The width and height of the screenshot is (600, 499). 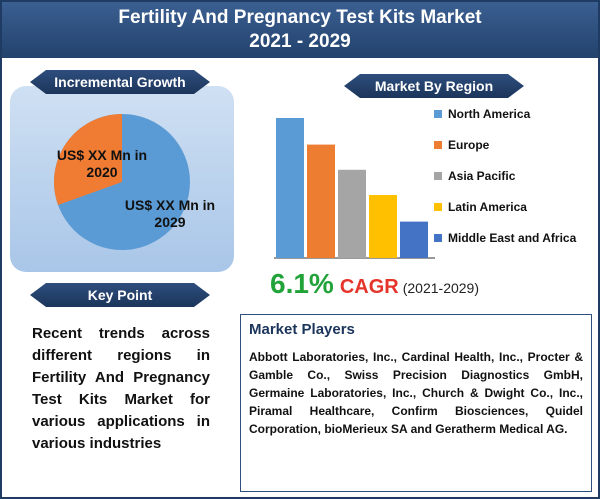 I want to click on page-title: Fertility And Pregnancy Test Kits Market, so click(x=300, y=17).